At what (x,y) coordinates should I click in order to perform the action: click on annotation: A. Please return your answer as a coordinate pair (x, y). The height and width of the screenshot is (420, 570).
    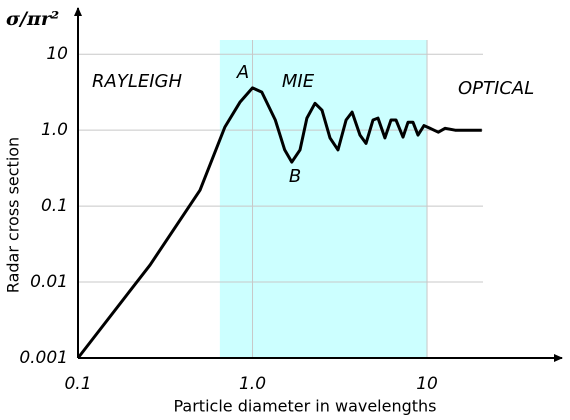
    Looking at the image, I should click on (242, 72).